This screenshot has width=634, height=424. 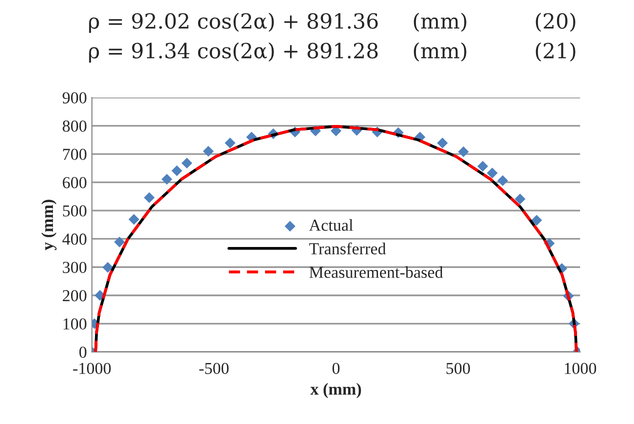 I want to click on x-tick-label: 1000, so click(x=580, y=368).